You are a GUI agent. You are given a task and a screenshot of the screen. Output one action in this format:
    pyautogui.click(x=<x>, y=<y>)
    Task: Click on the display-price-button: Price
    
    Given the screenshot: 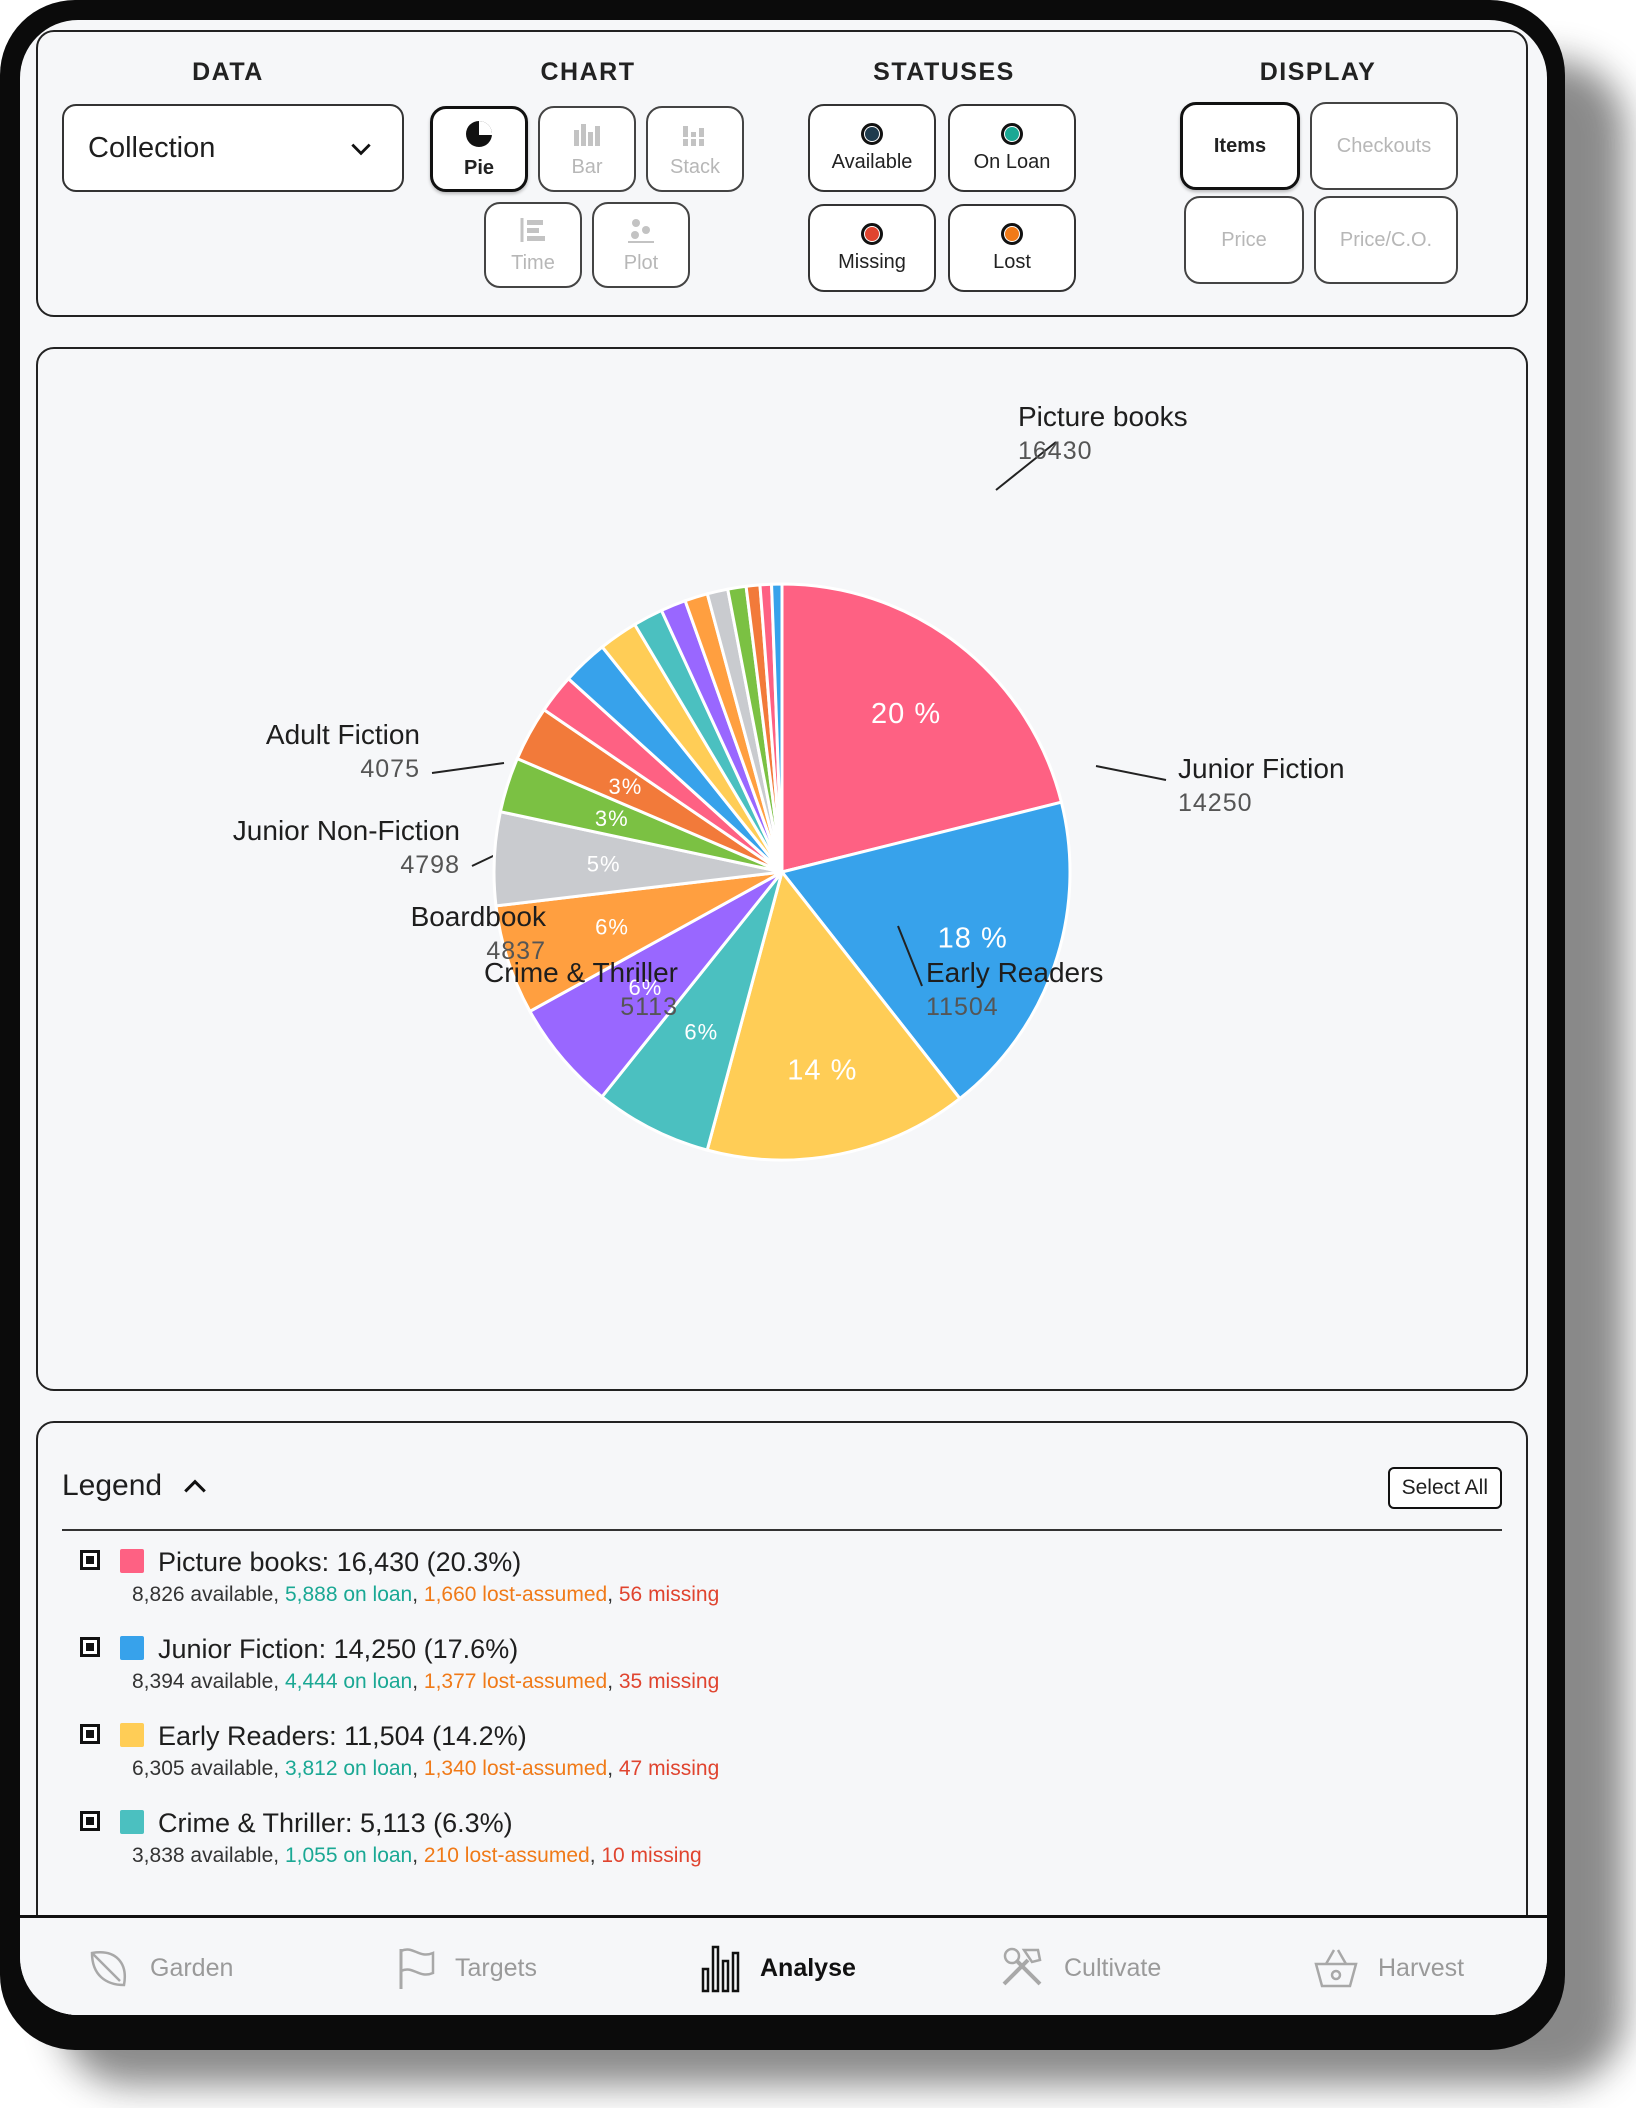 What is the action you would take?
    pyautogui.click(x=1244, y=240)
    